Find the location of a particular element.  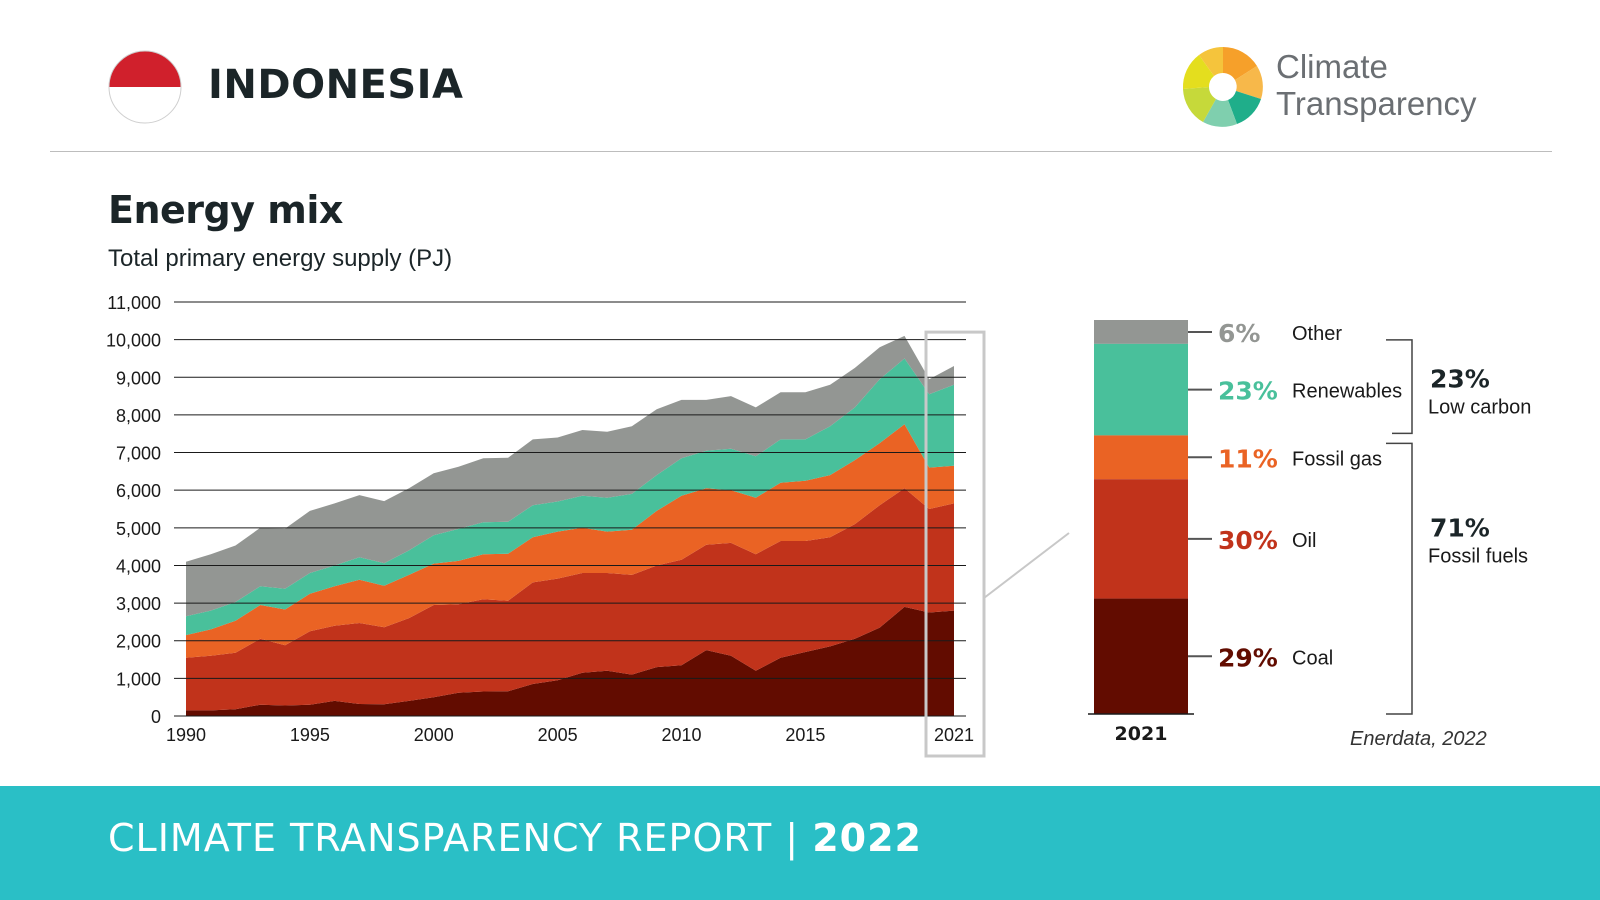

chart-title: Energy mix is located at coordinates (225, 210).